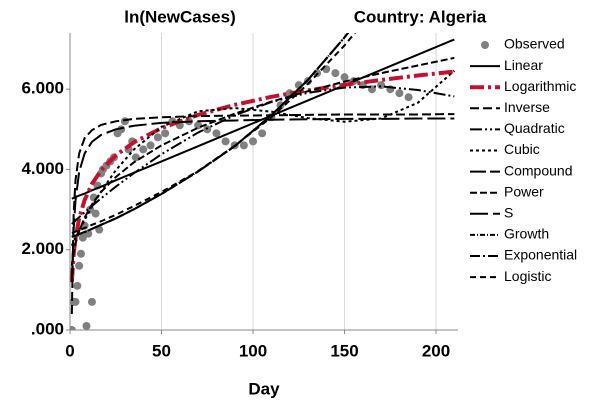  What do you see at coordinates (42, 168) in the screenshot?
I see `y-tick-label: 4.000` at bounding box center [42, 168].